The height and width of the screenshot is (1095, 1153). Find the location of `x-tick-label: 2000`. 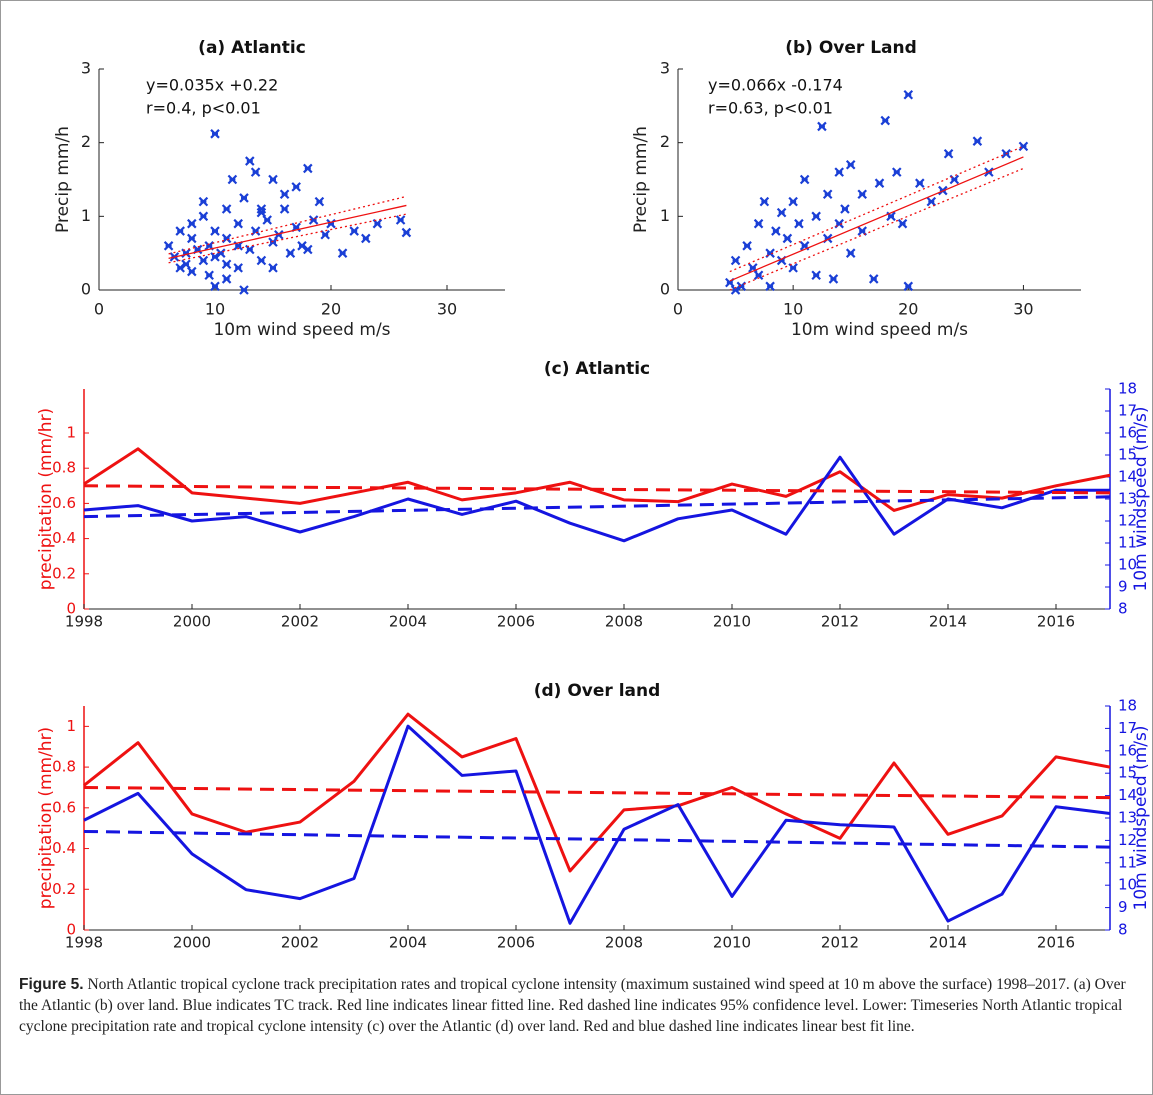

x-tick-label: 2000 is located at coordinates (192, 943).